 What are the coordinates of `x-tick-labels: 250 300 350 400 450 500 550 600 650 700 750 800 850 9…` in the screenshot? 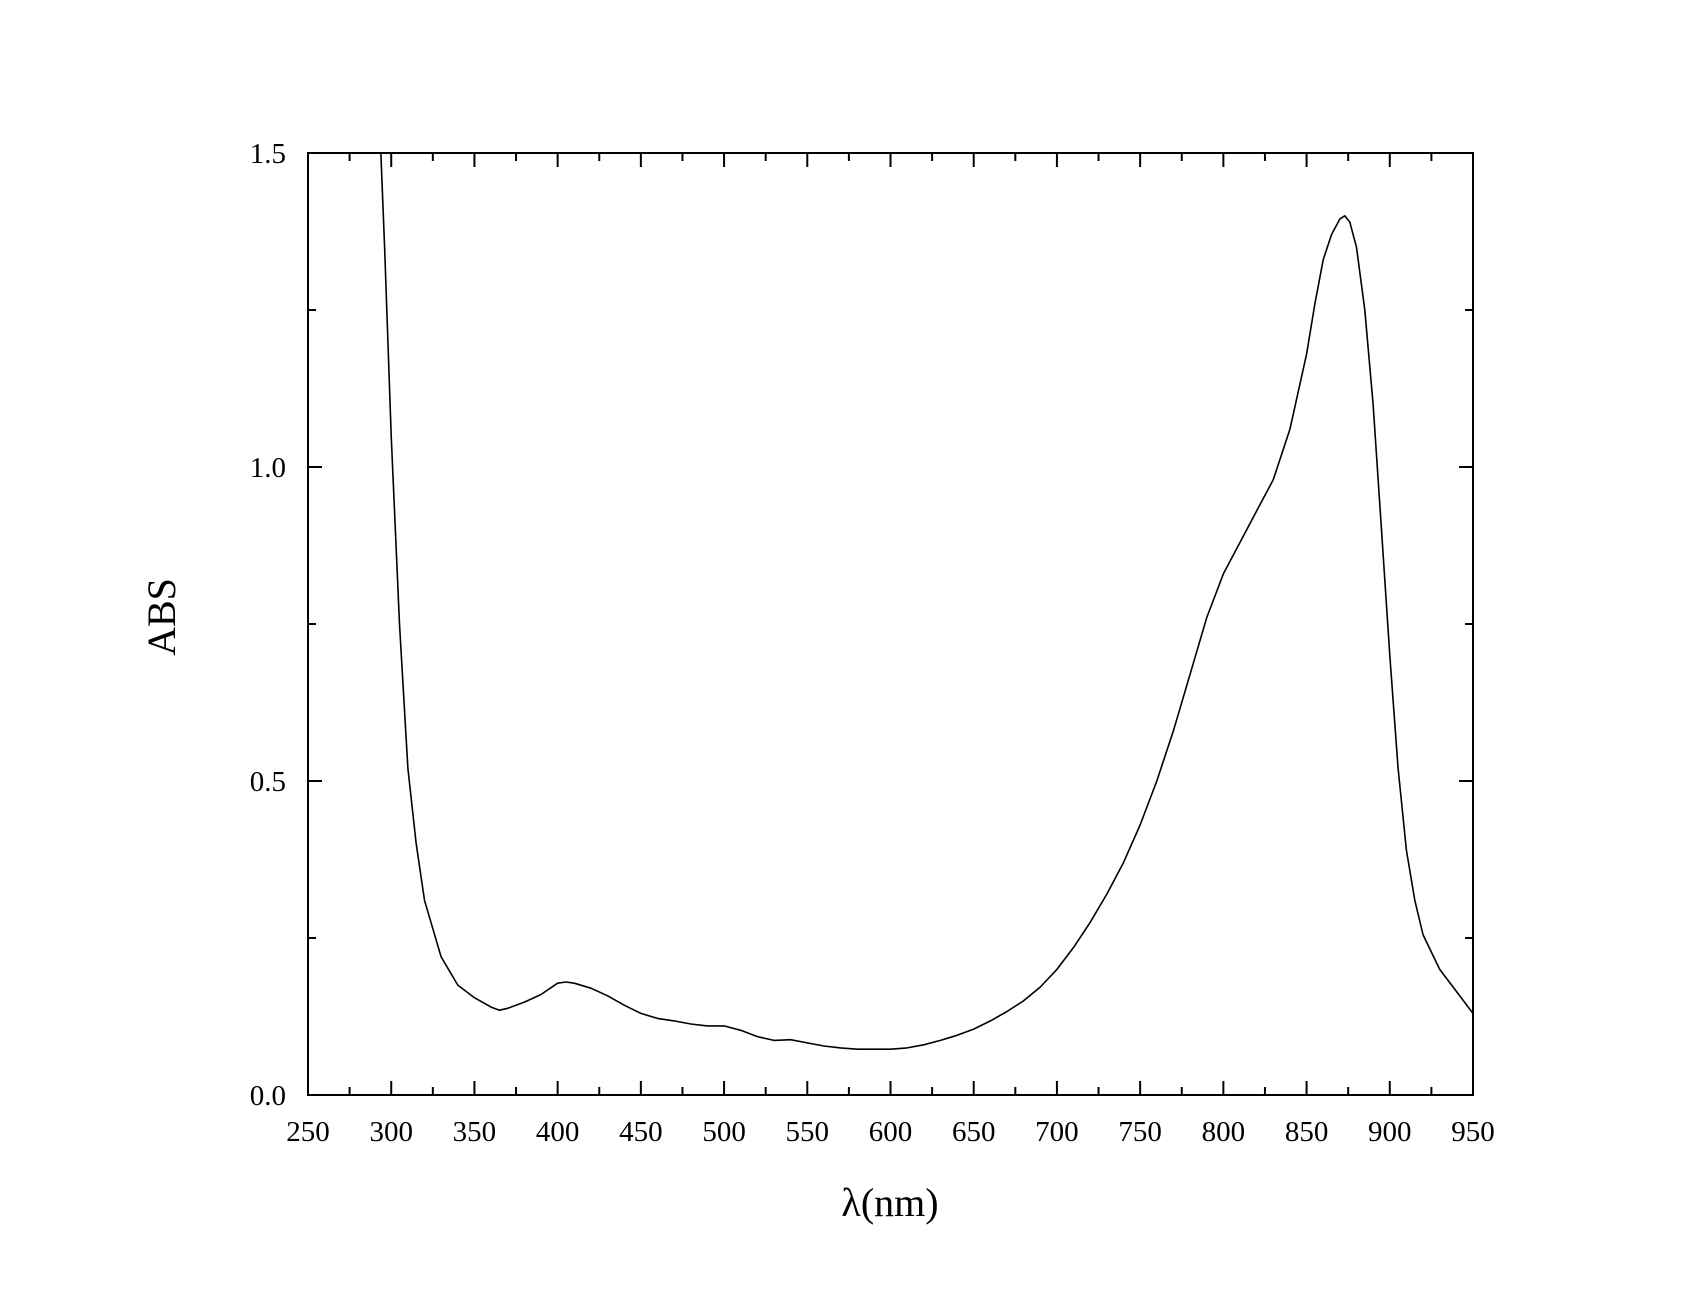 It's located at (890, 1132).